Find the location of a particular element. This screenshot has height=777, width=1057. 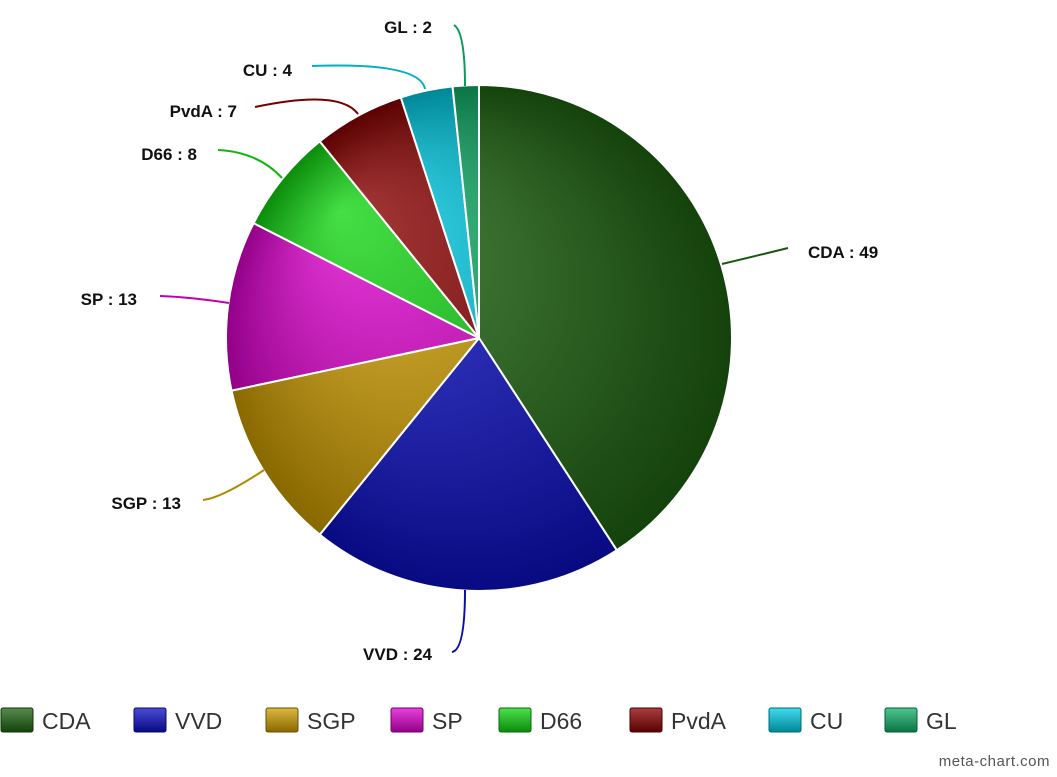

slice-label-vvd: VVD : 24 is located at coordinates (398, 654).